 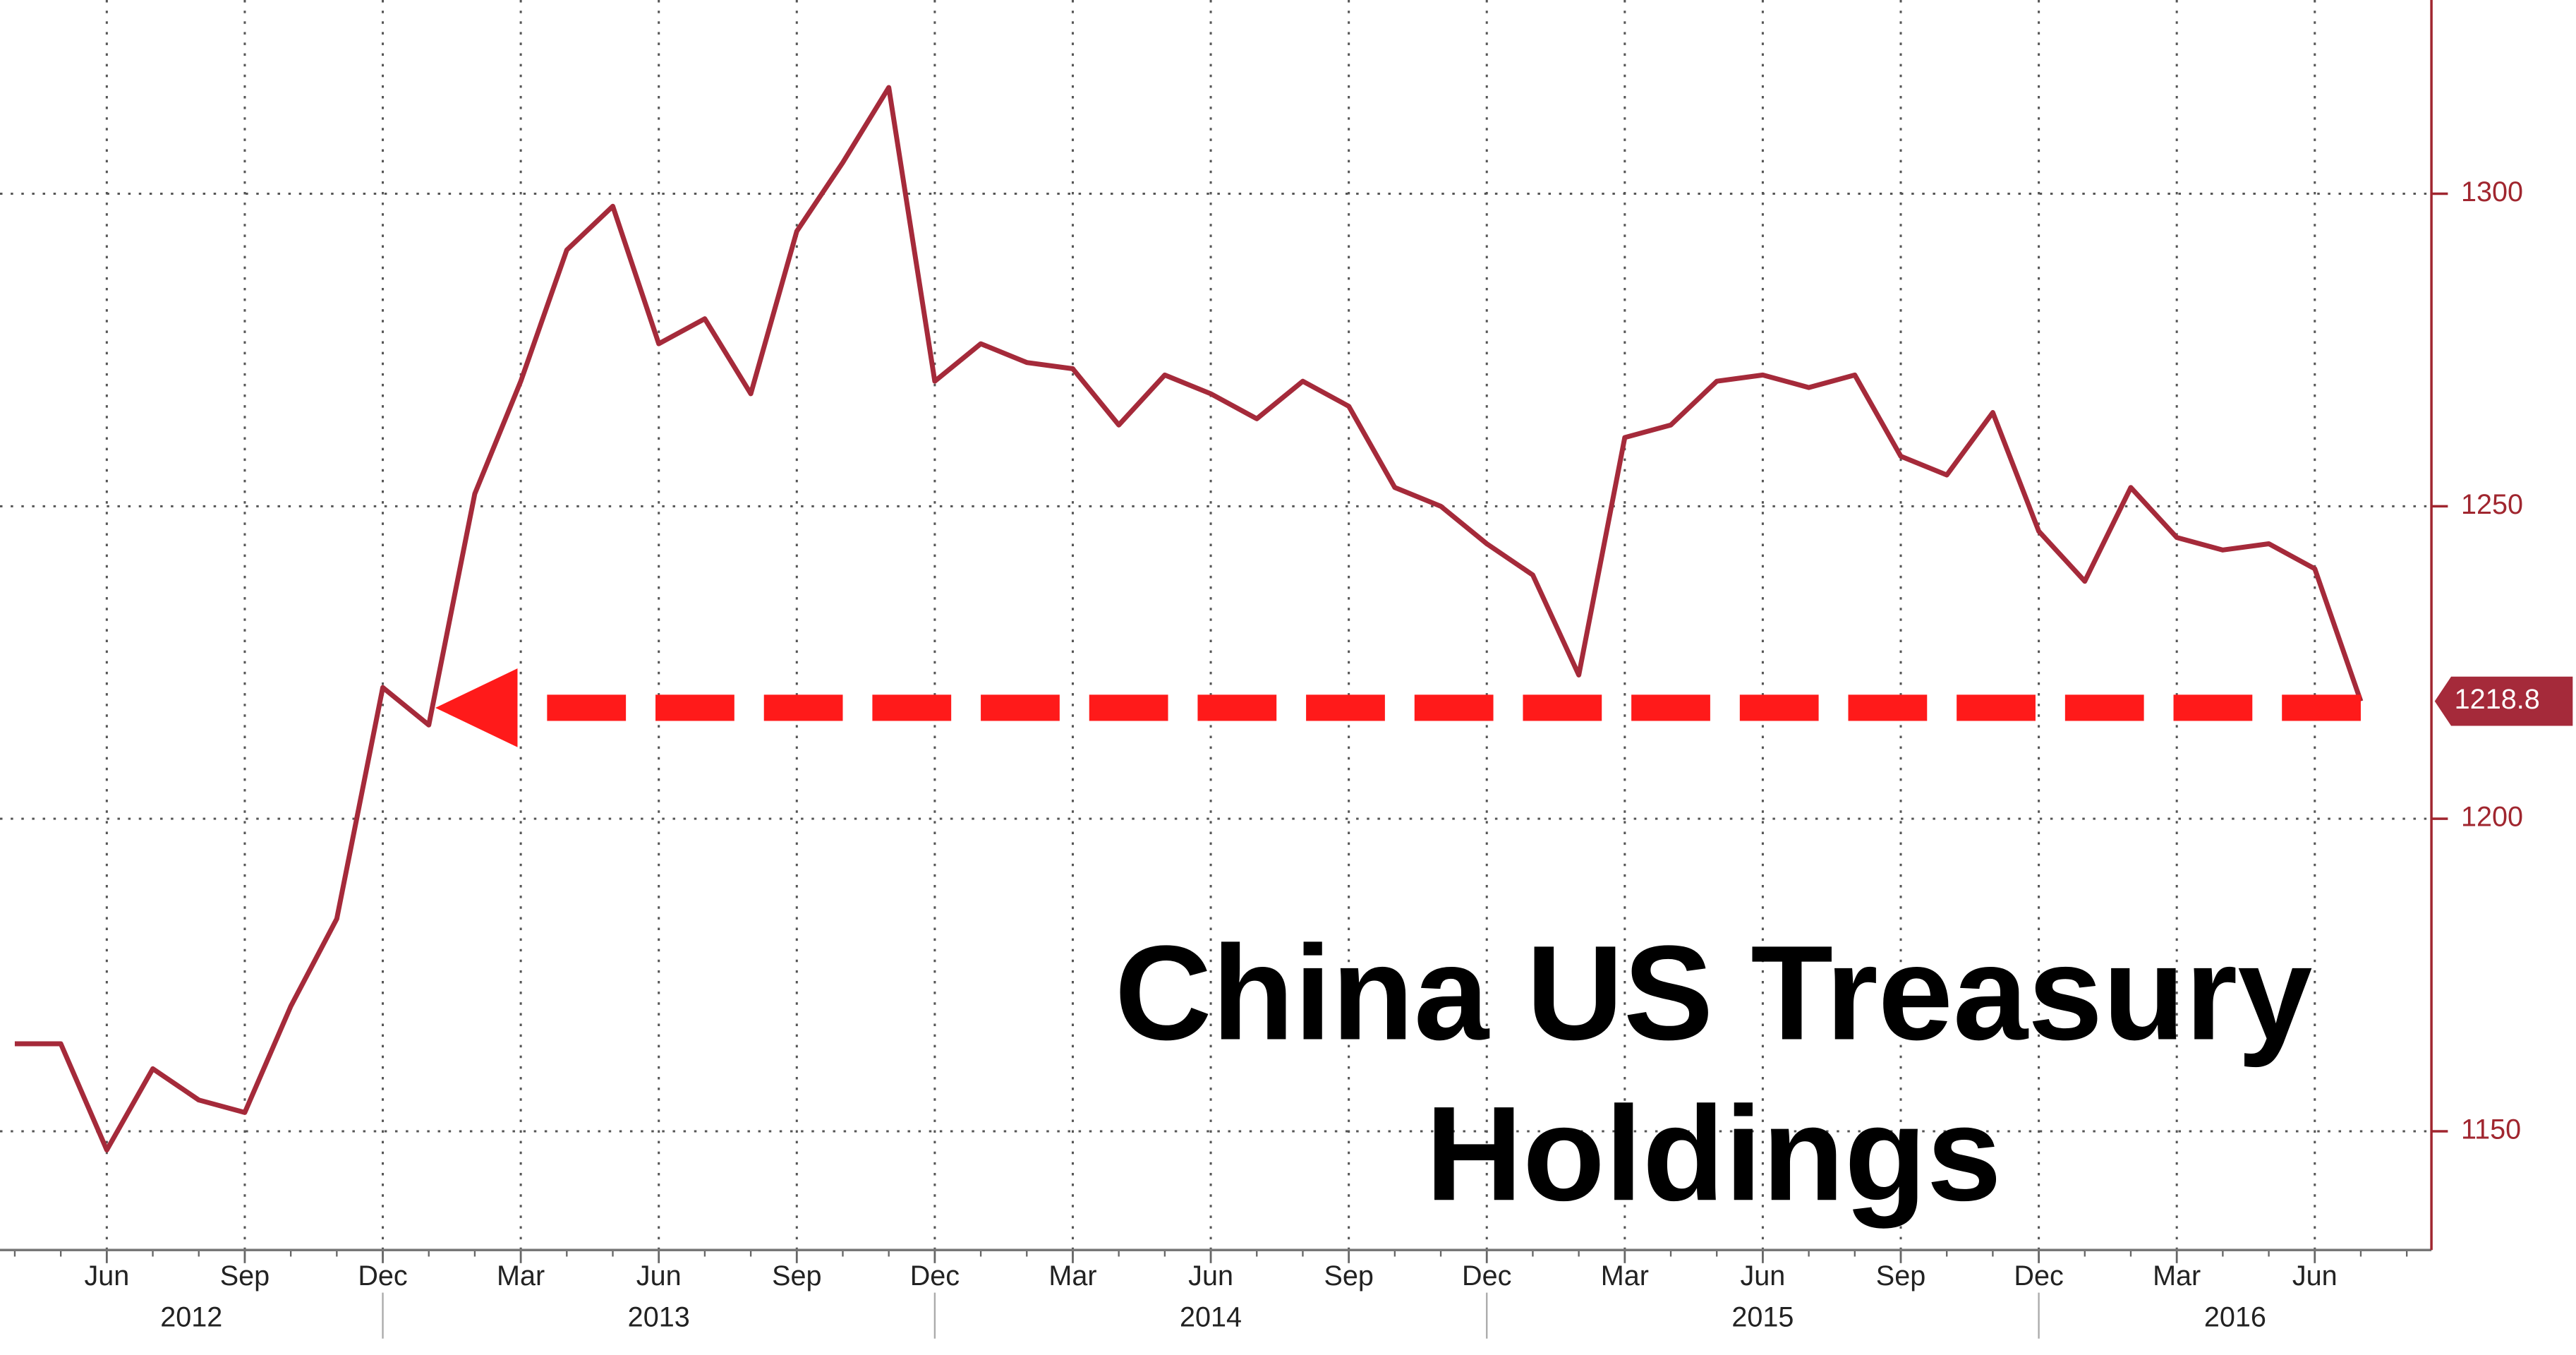 What do you see at coordinates (191, 1316) in the screenshot?
I see `x-year-label: 2012` at bounding box center [191, 1316].